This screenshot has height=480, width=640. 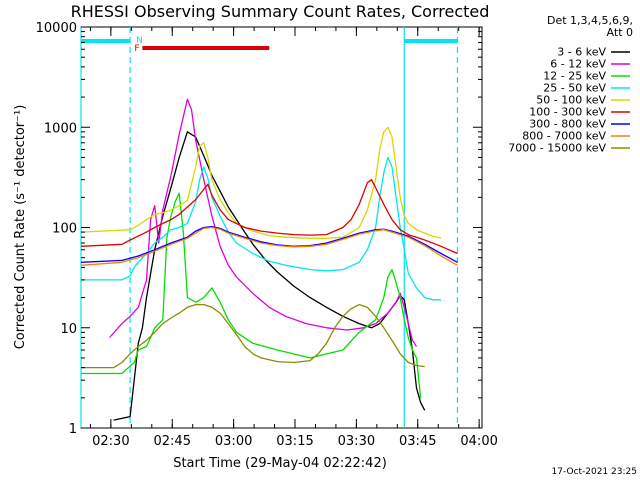 I want to click on legend-entry-label: 300 - 800 keV, so click(x=567, y=124).